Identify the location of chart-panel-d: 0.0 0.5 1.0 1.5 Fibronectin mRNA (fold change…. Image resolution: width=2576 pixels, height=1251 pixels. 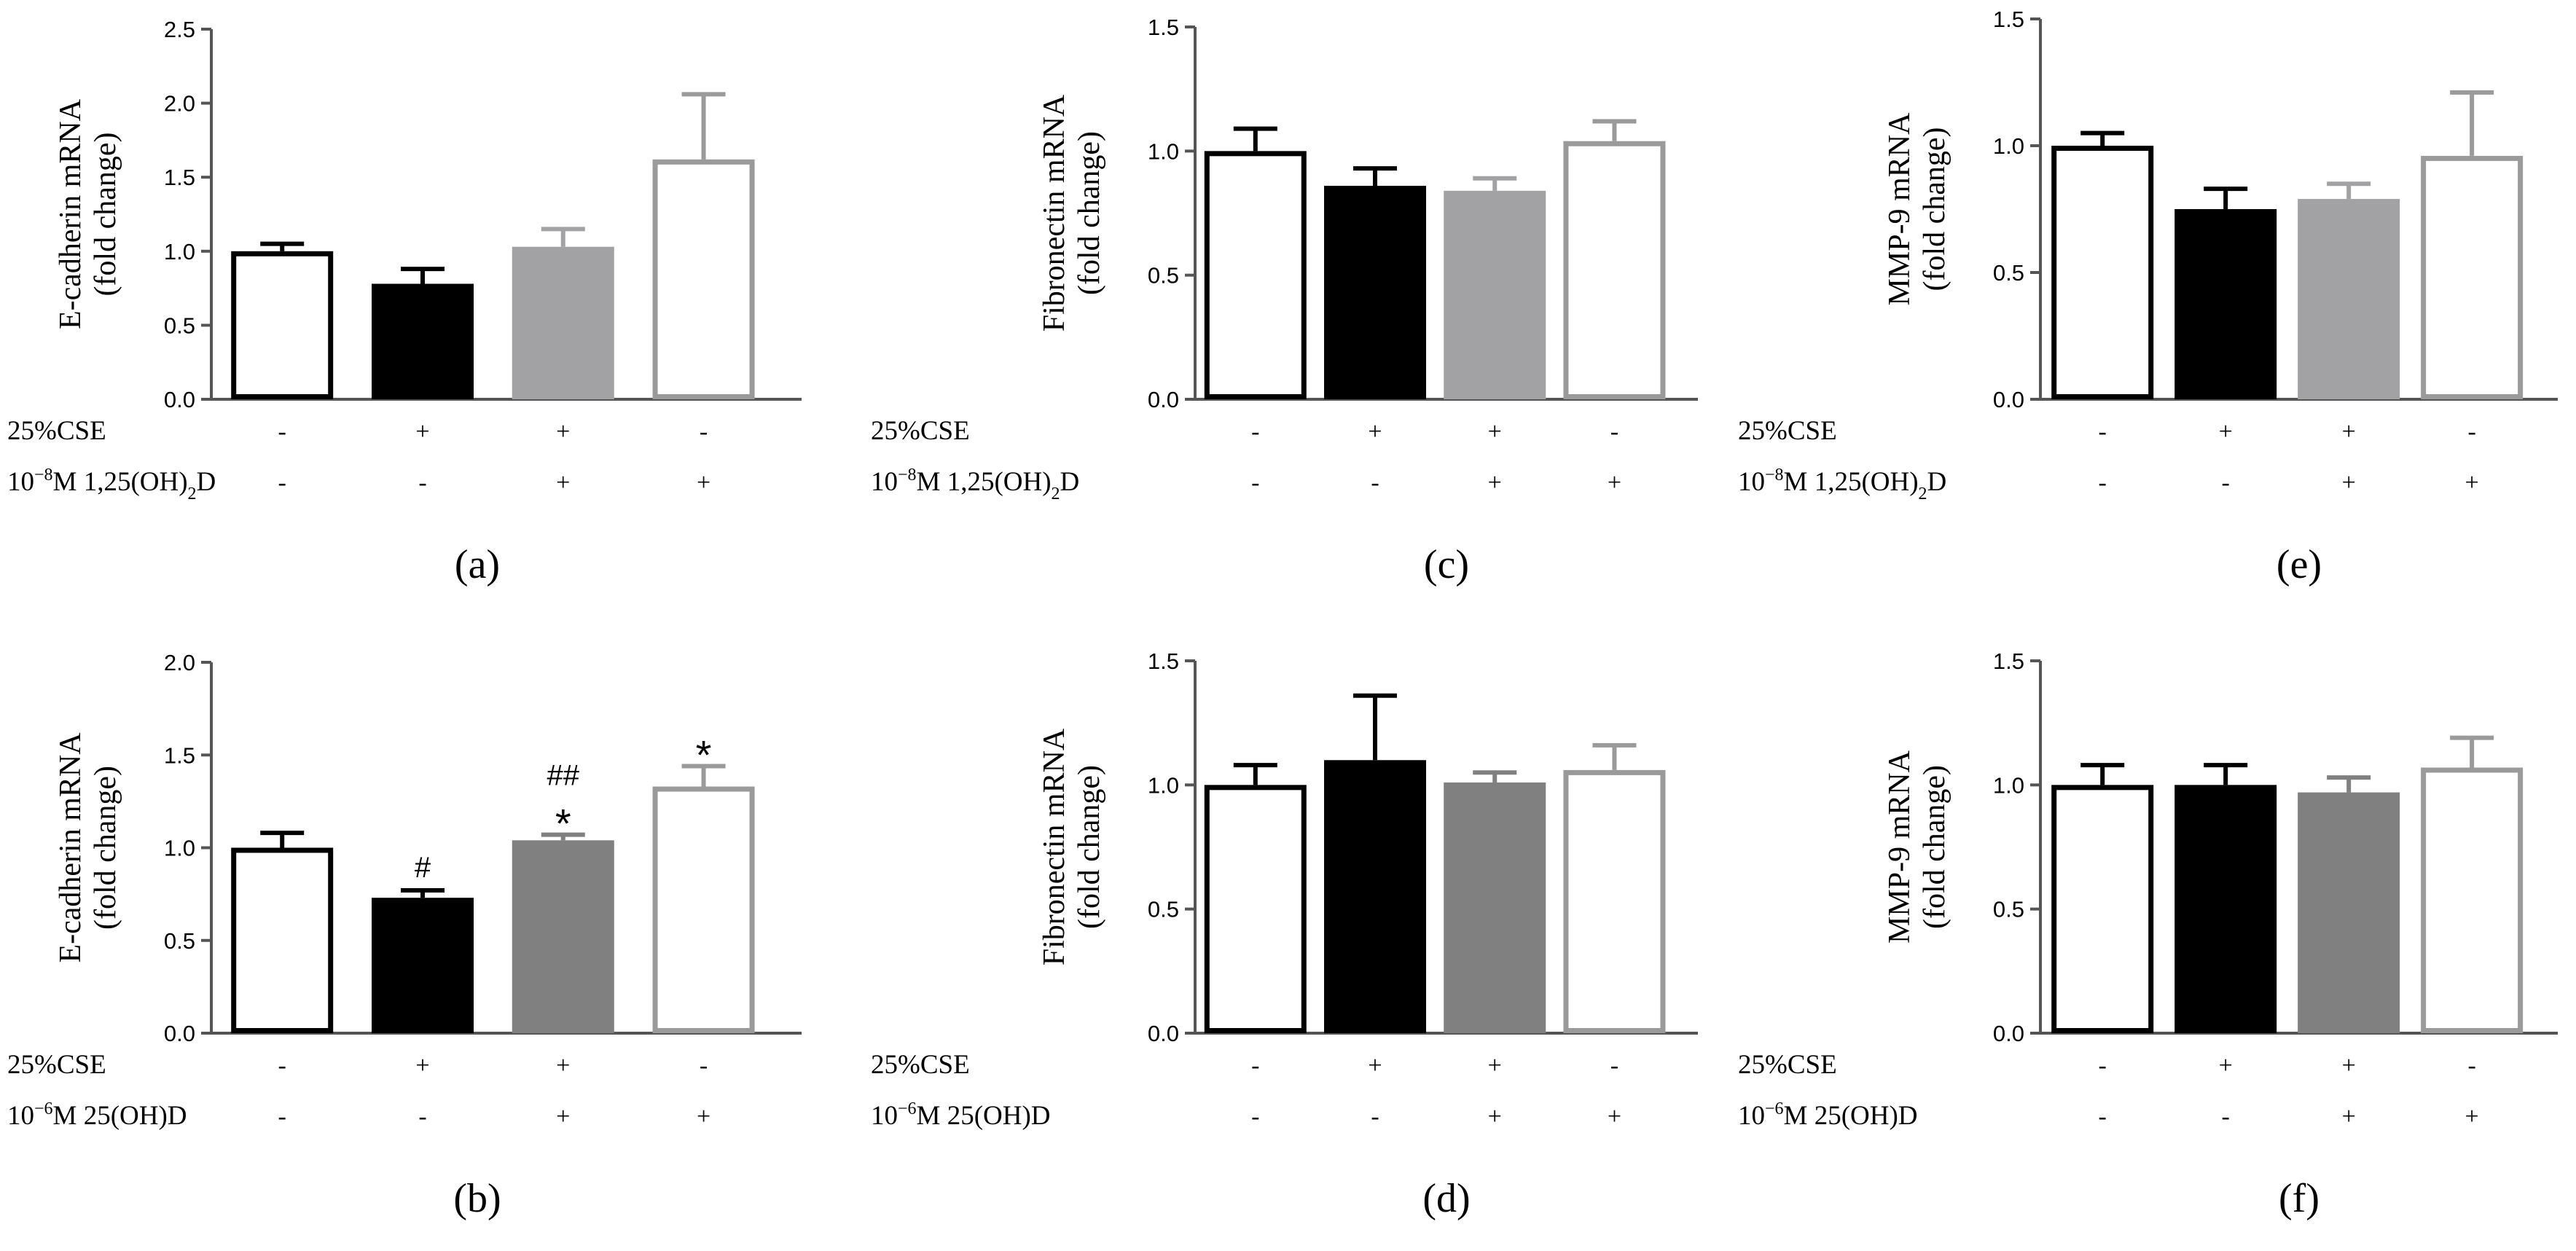
(1284, 935).